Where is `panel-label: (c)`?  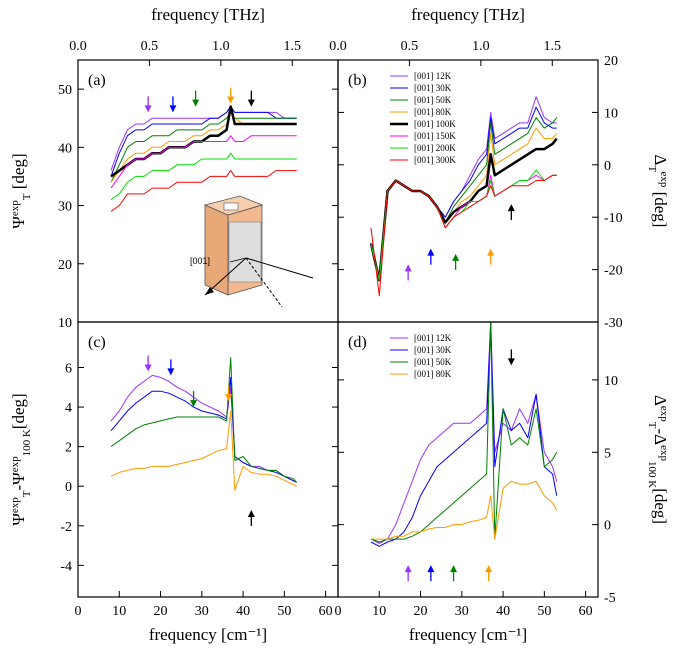
panel-label: (c) is located at coordinates (97, 342).